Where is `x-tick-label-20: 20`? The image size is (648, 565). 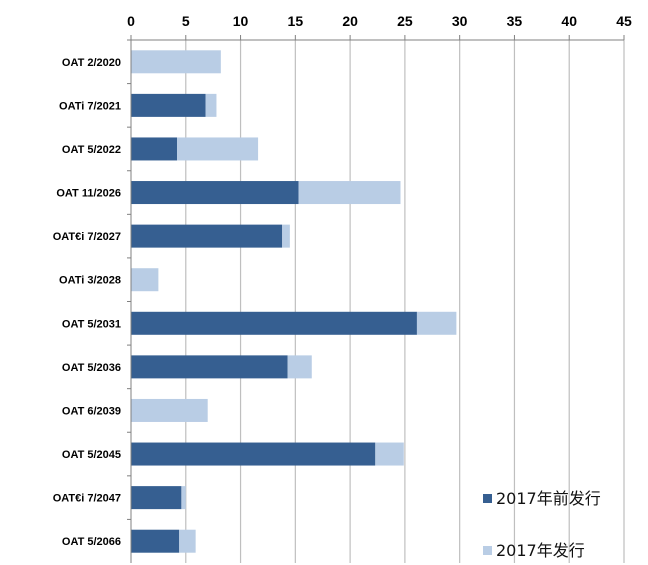 x-tick-label-20: 20 is located at coordinates (350, 21).